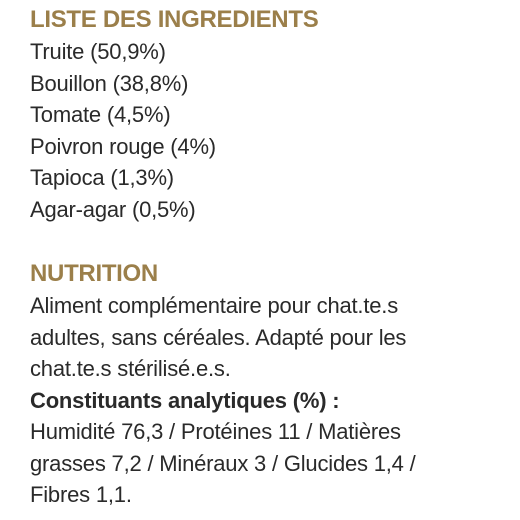 This screenshot has width=520, height=520. What do you see at coordinates (174, 19) in the screenshot?
I see `ingredients-title: LISTE DES INGREDIENTS` at bounding box center [174, 19].